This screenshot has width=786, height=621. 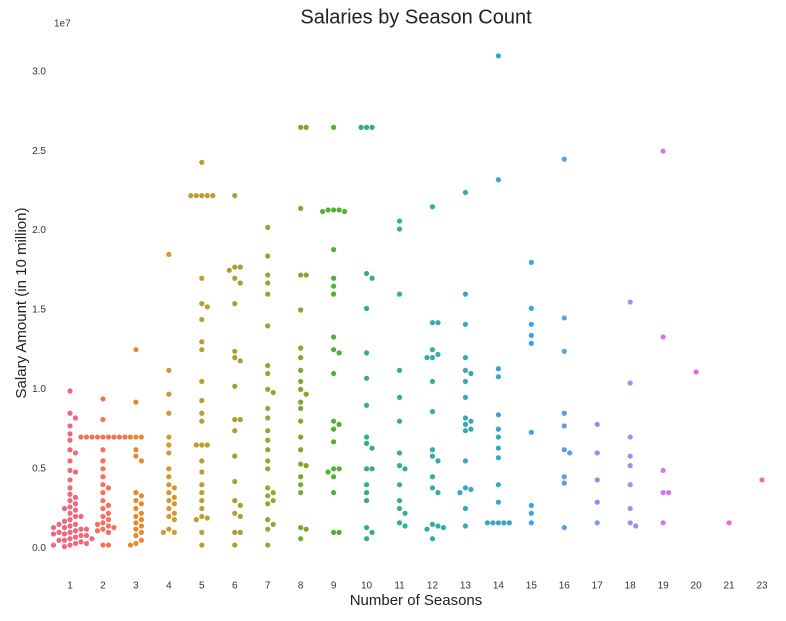 I want to click on x-tick-label: 1, so click(x=70, y=586).